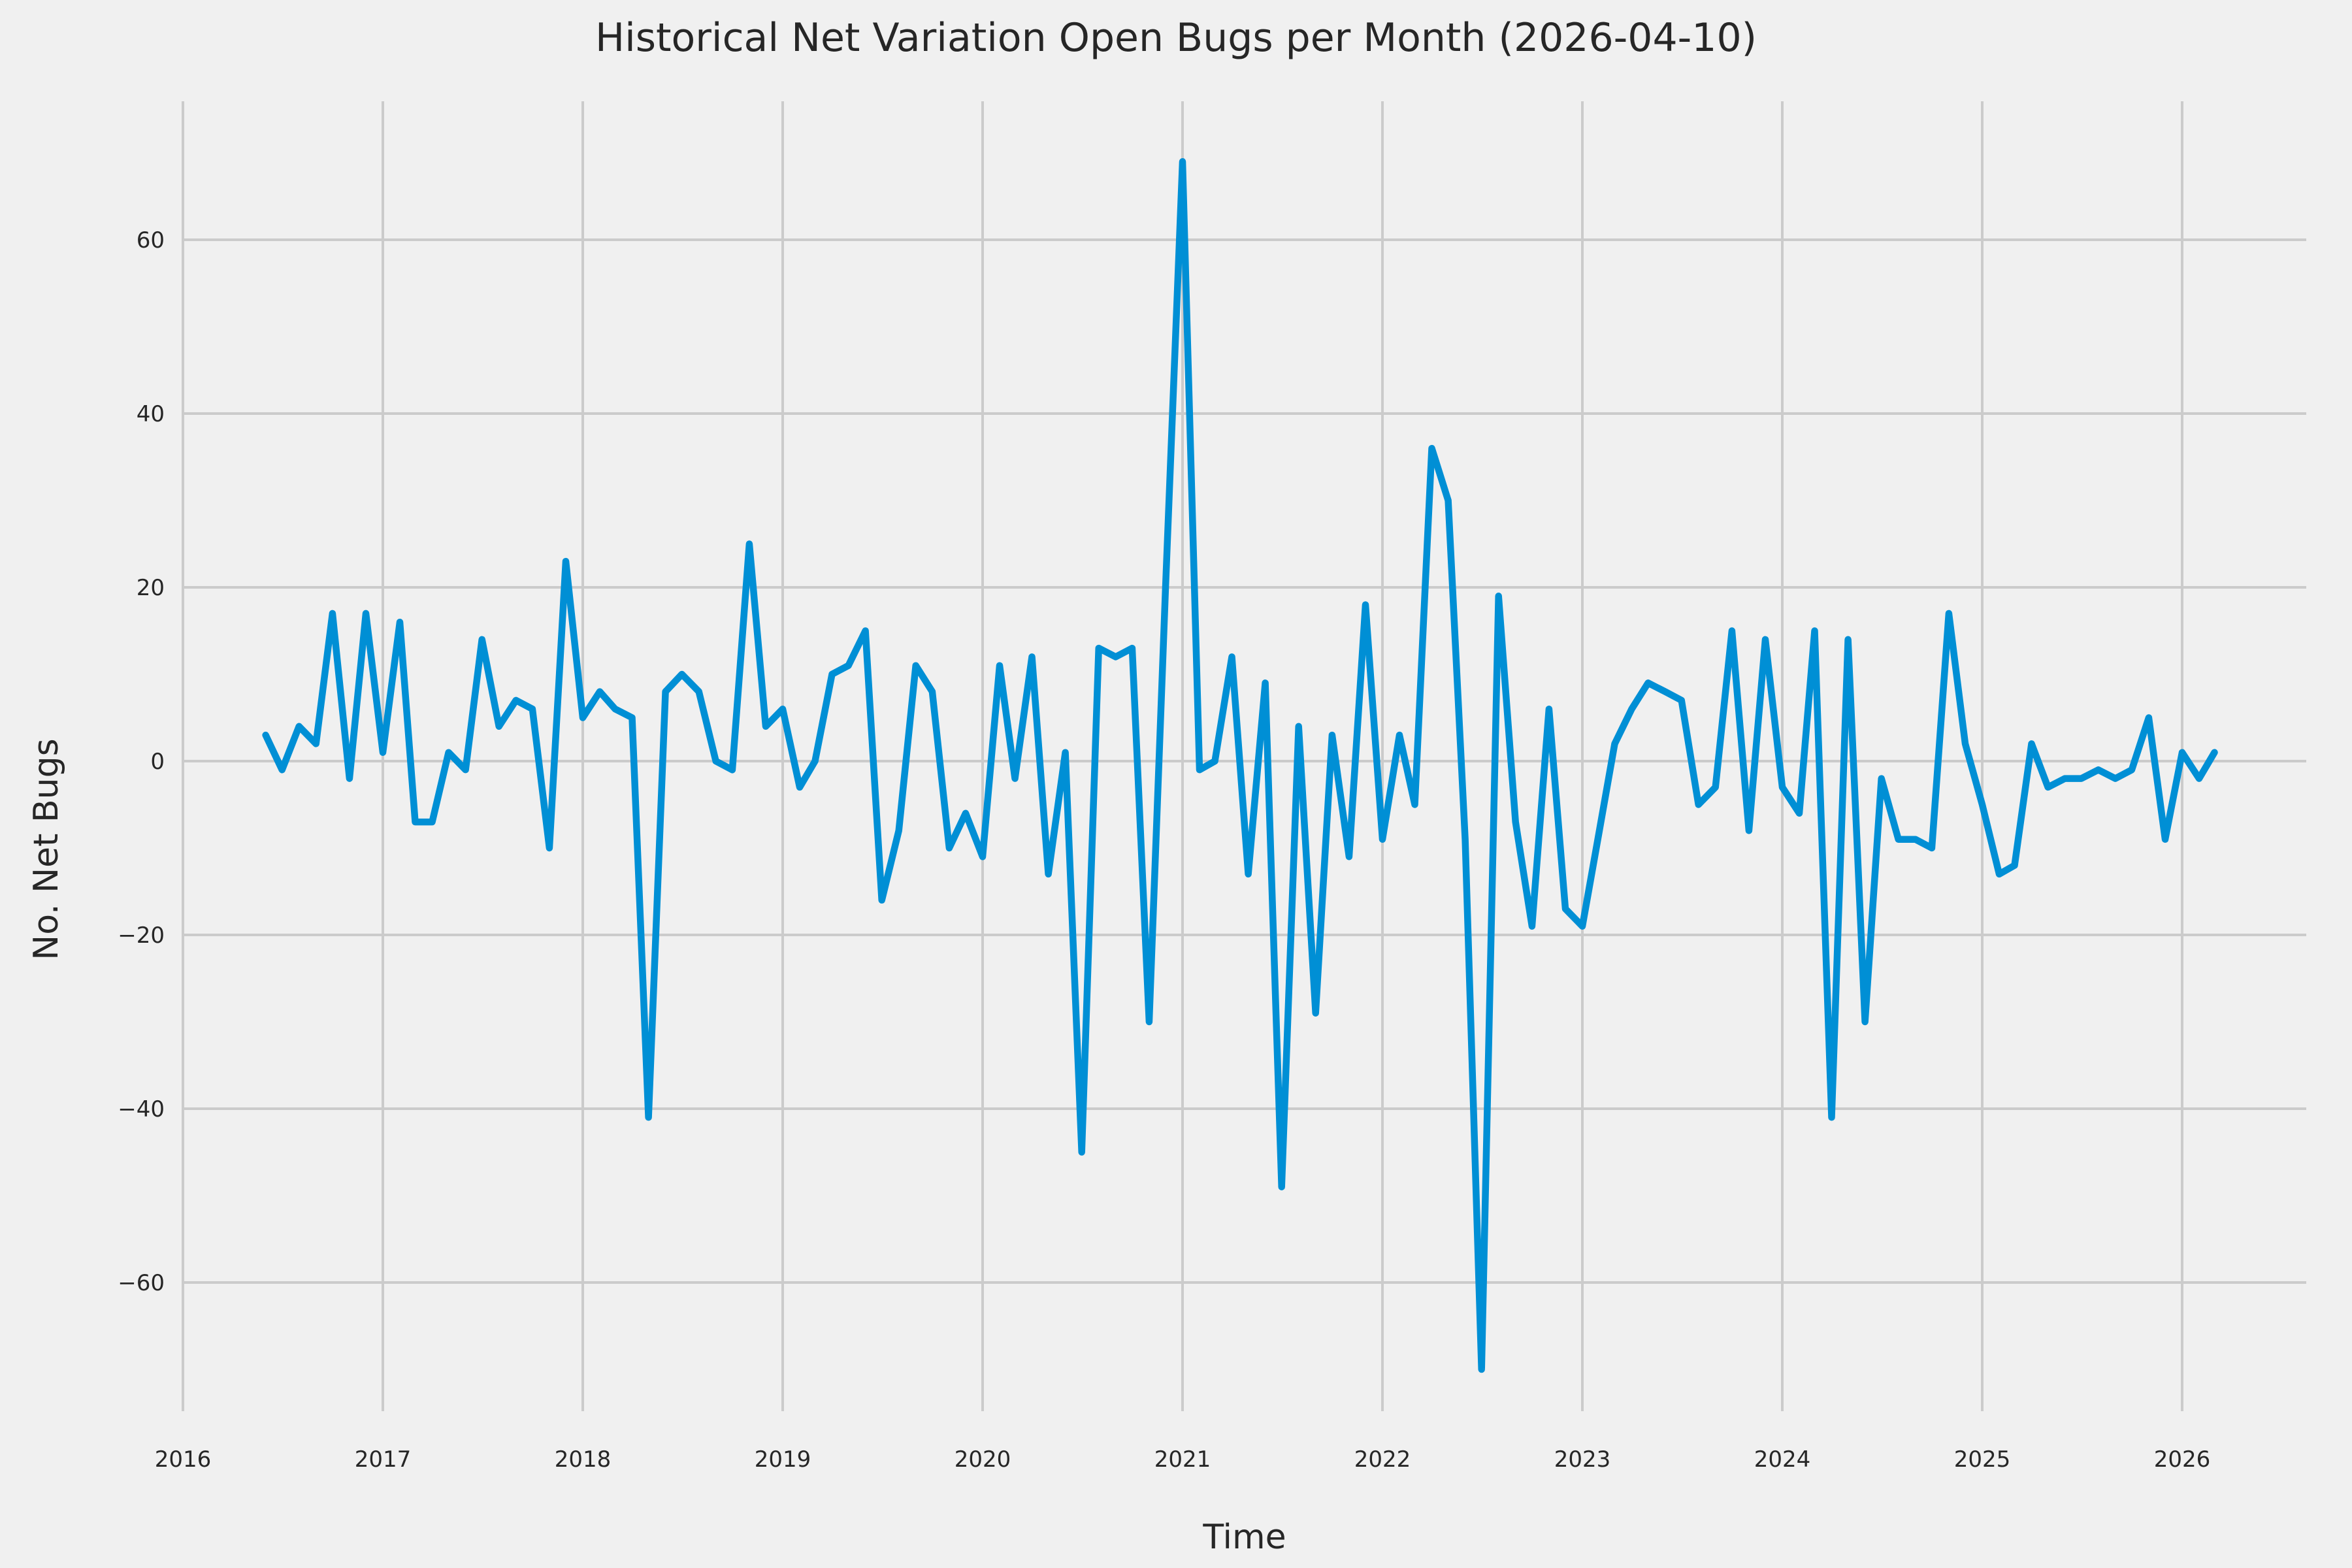 Image resolution: width=2352 pixels, height=1568 pixels. Describe the element at coordinates (183, 1459) in the screenshot. I see `x-tick-2016: 2016` at that location.